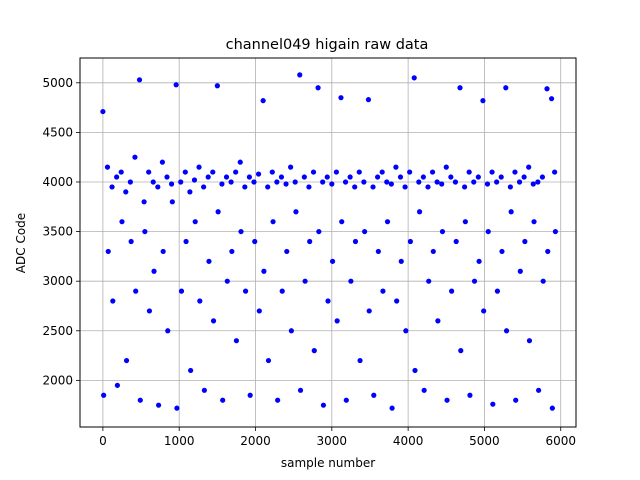 This screenshot has width=640, height=480. Describe the element at coordinates (57, 281) in the screenshot. I see `y-tick-label: 3000` at that location.